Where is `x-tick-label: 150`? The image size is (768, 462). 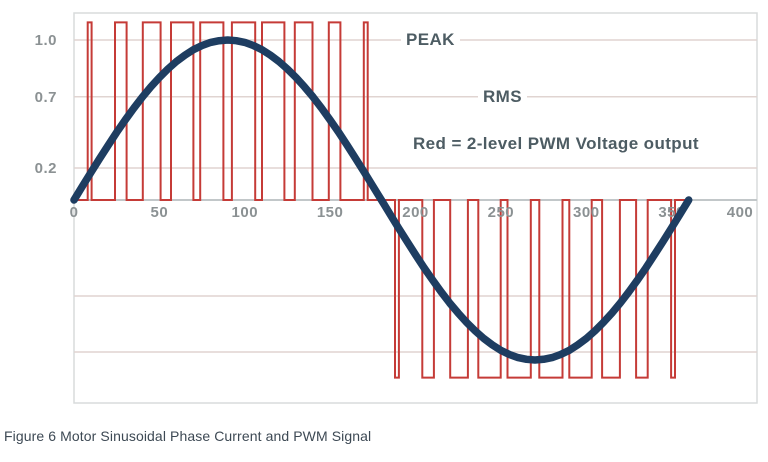 x-tick-label: 150 is located at coordinates (330, 212).